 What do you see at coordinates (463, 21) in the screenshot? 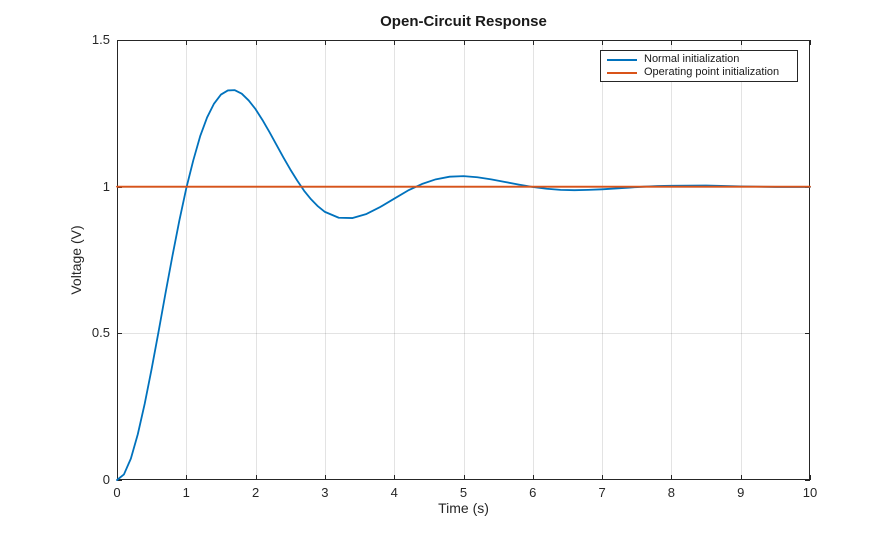
I see `chart-title: Open-Circuit Response` at bounding box center [463, 21].